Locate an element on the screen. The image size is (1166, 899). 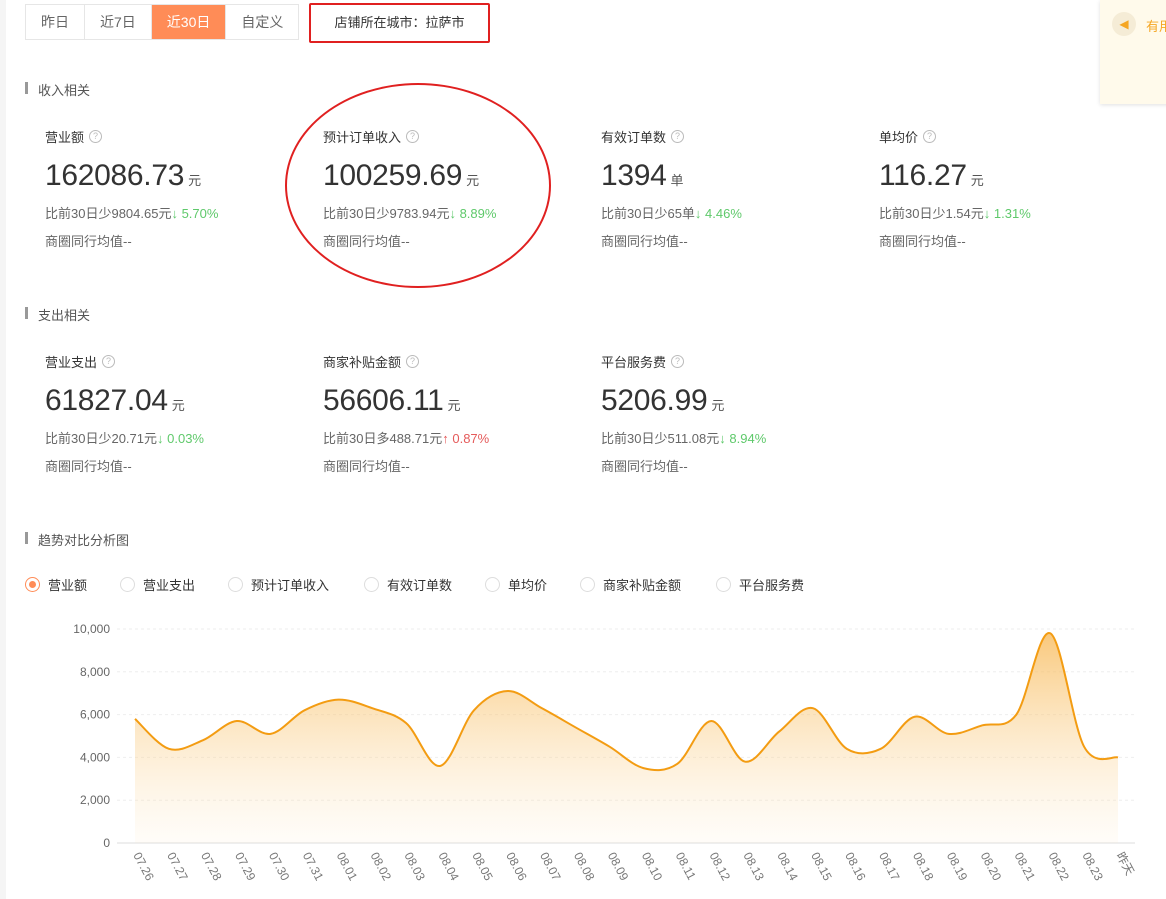
metric-unit: 单 is located at coordinates (677, 180).